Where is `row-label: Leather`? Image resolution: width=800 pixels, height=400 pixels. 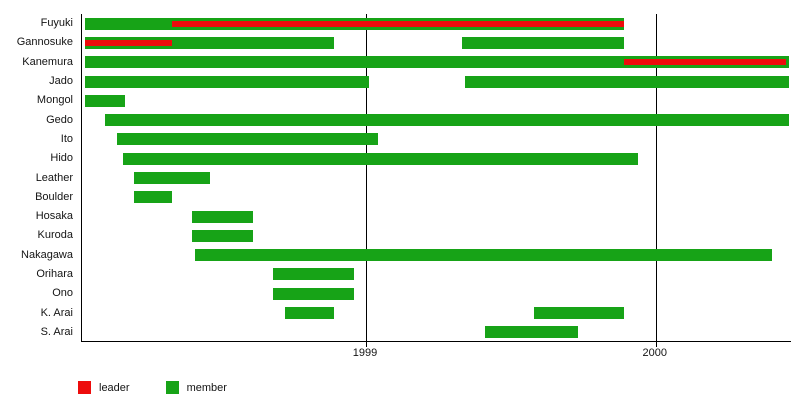
row-label: Leather is located at coordinates (54, 177).